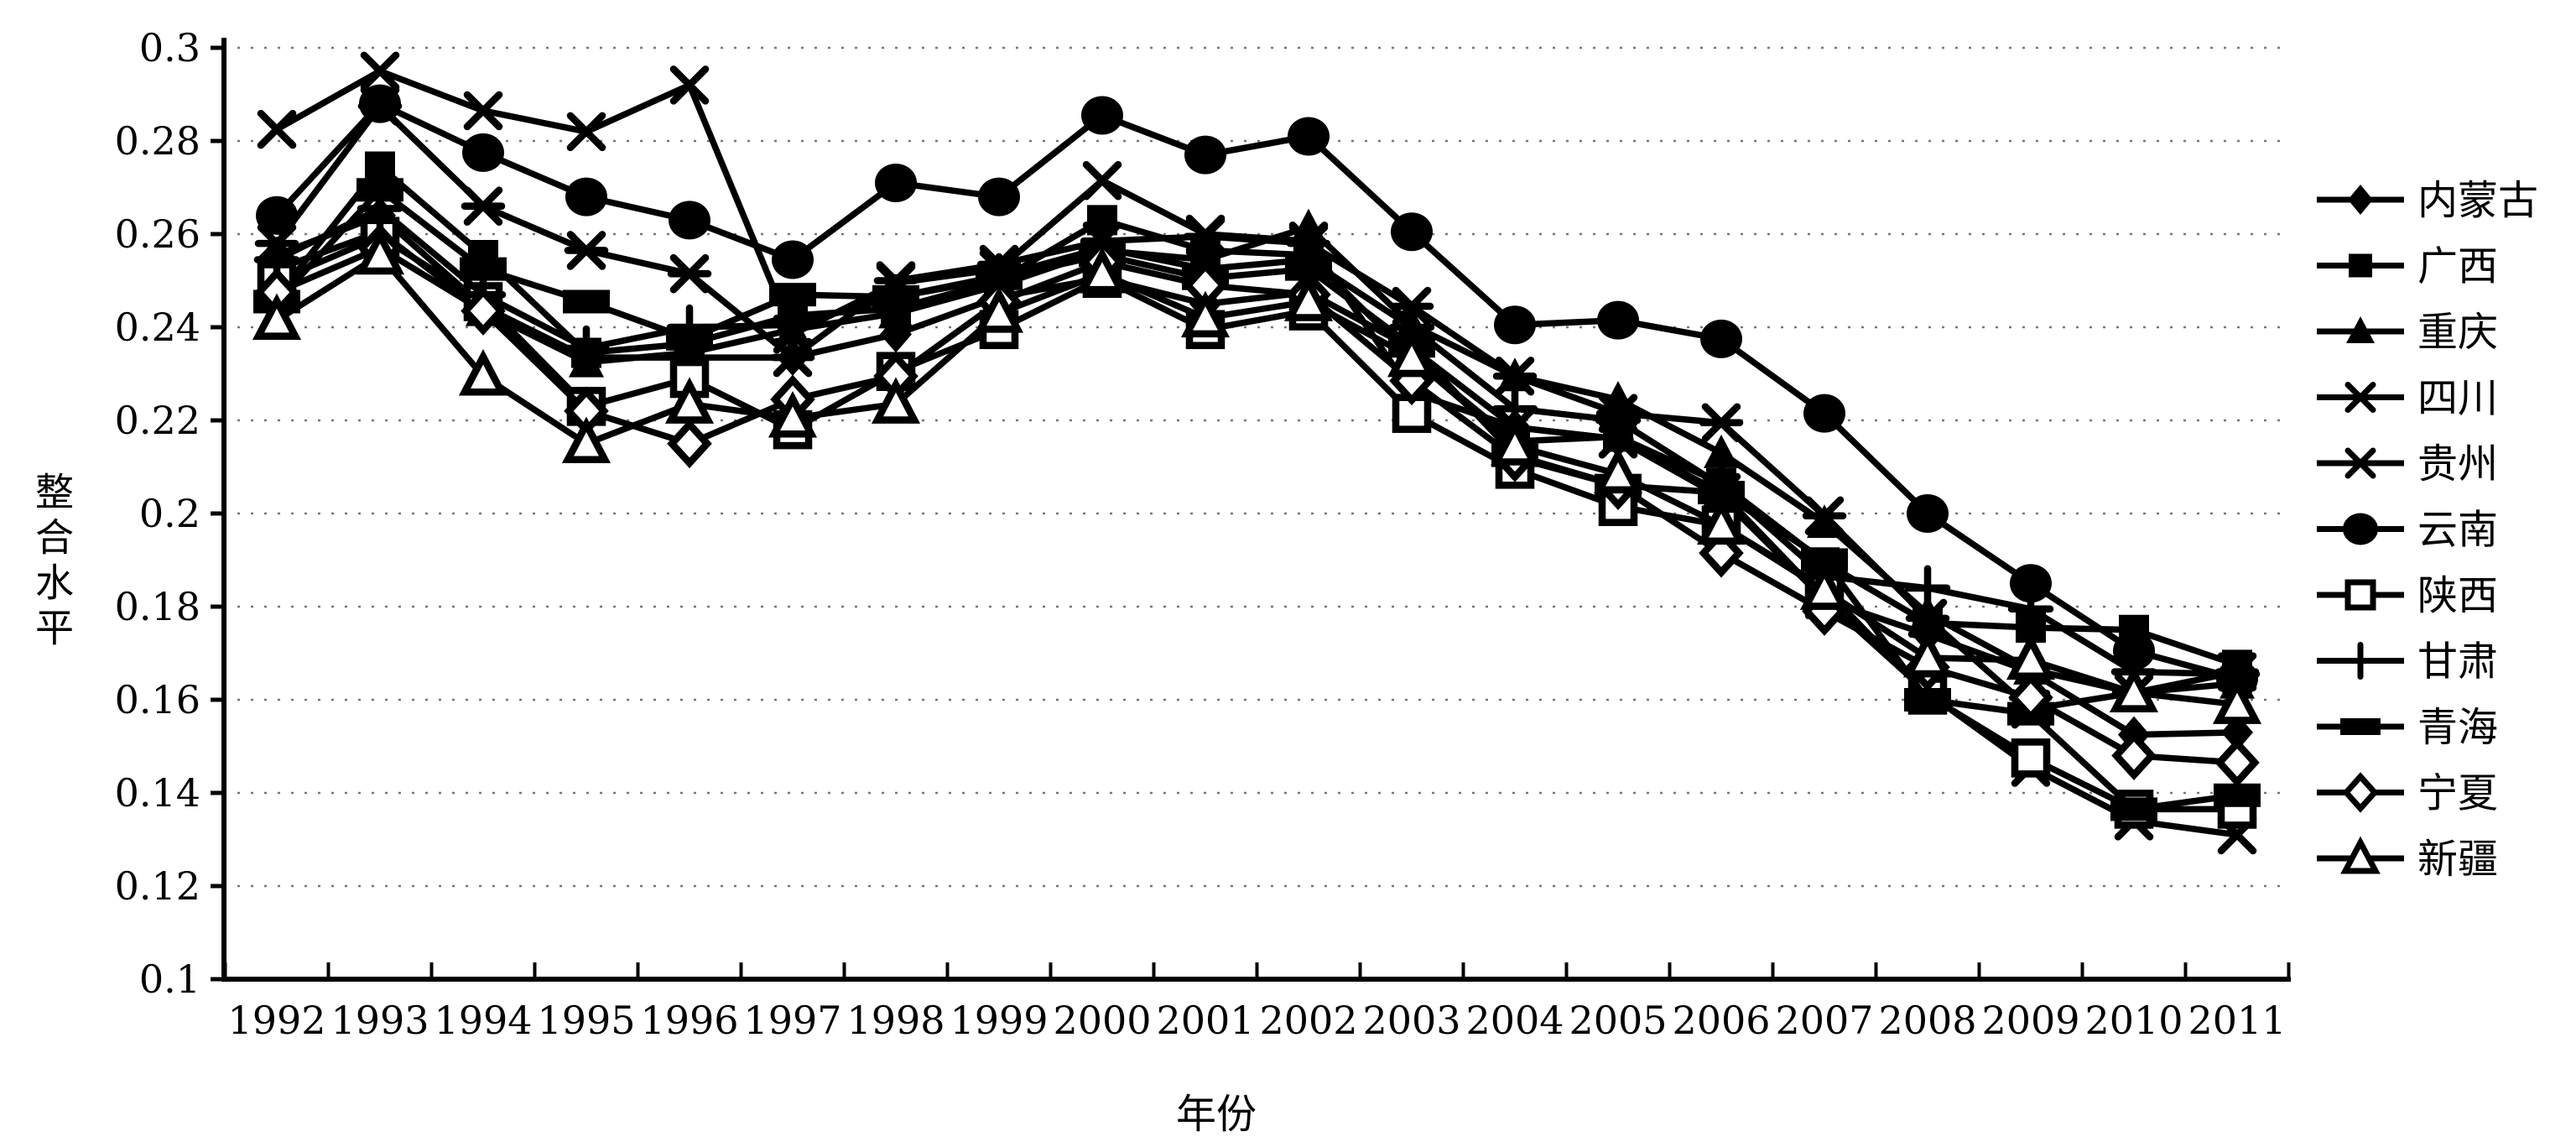 This screenshot has height=1147, width=2576. Describe the element at coordinates (52, 562) in the screenshot. I see `y-axis-title: 整合水平` at that location.